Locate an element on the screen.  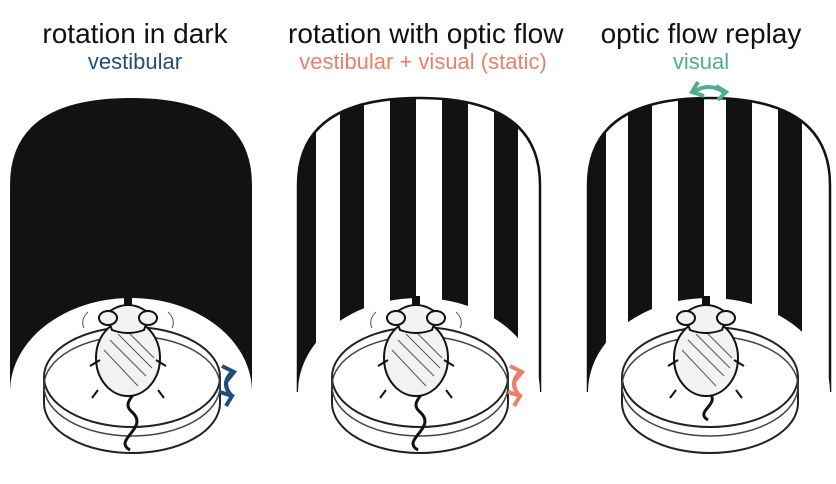
panel-title: rotation with optic flow is located at coordinates (426, 33).